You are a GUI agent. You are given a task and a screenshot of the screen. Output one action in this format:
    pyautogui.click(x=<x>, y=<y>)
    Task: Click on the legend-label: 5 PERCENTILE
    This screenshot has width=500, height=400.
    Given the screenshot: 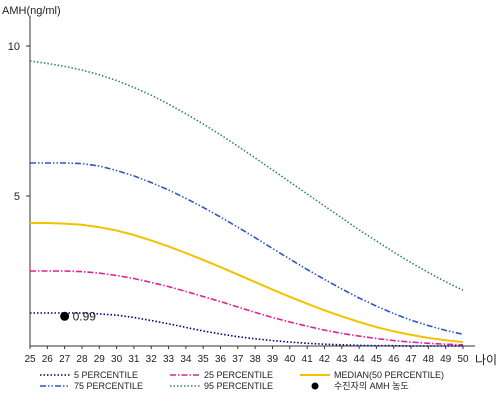 What is the action you would take?
    pyautogui.click(x=106, y=375)
    